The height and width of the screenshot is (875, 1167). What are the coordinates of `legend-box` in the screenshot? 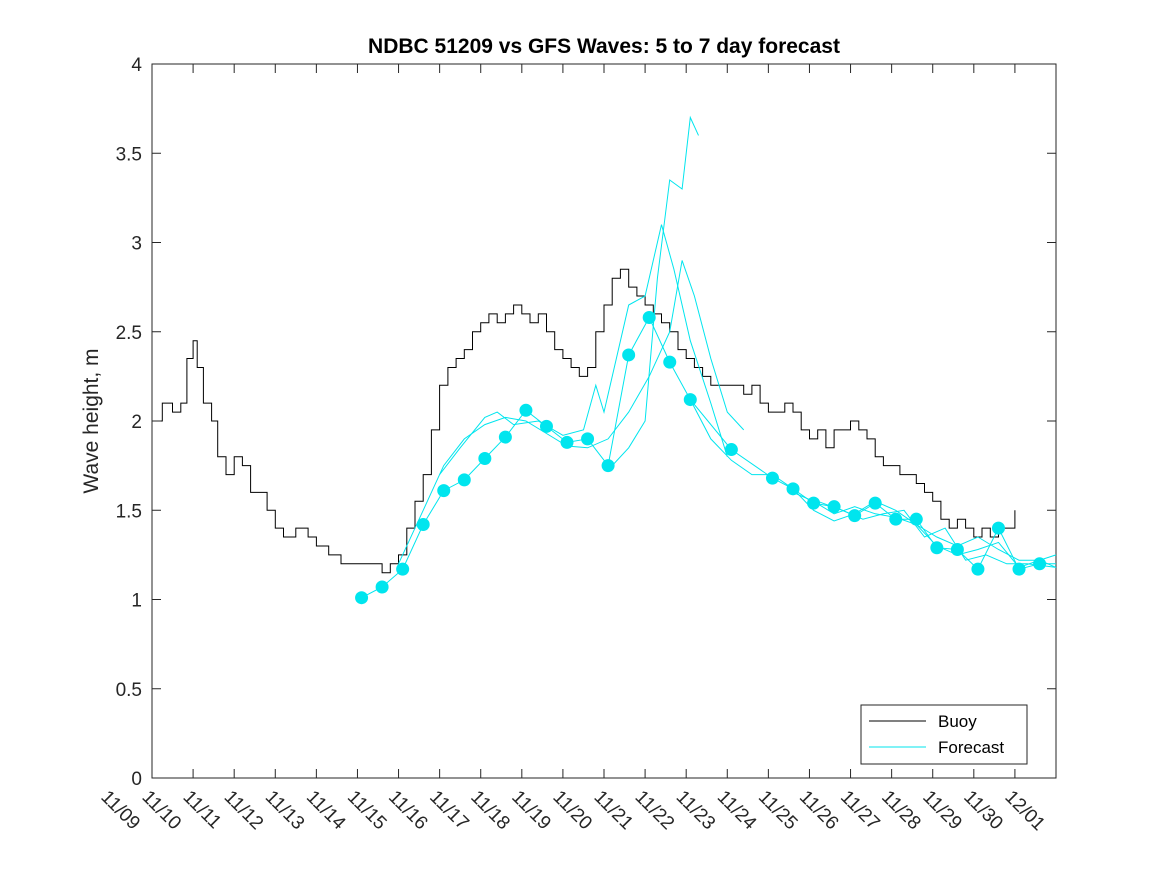 It's located at (944, 734).